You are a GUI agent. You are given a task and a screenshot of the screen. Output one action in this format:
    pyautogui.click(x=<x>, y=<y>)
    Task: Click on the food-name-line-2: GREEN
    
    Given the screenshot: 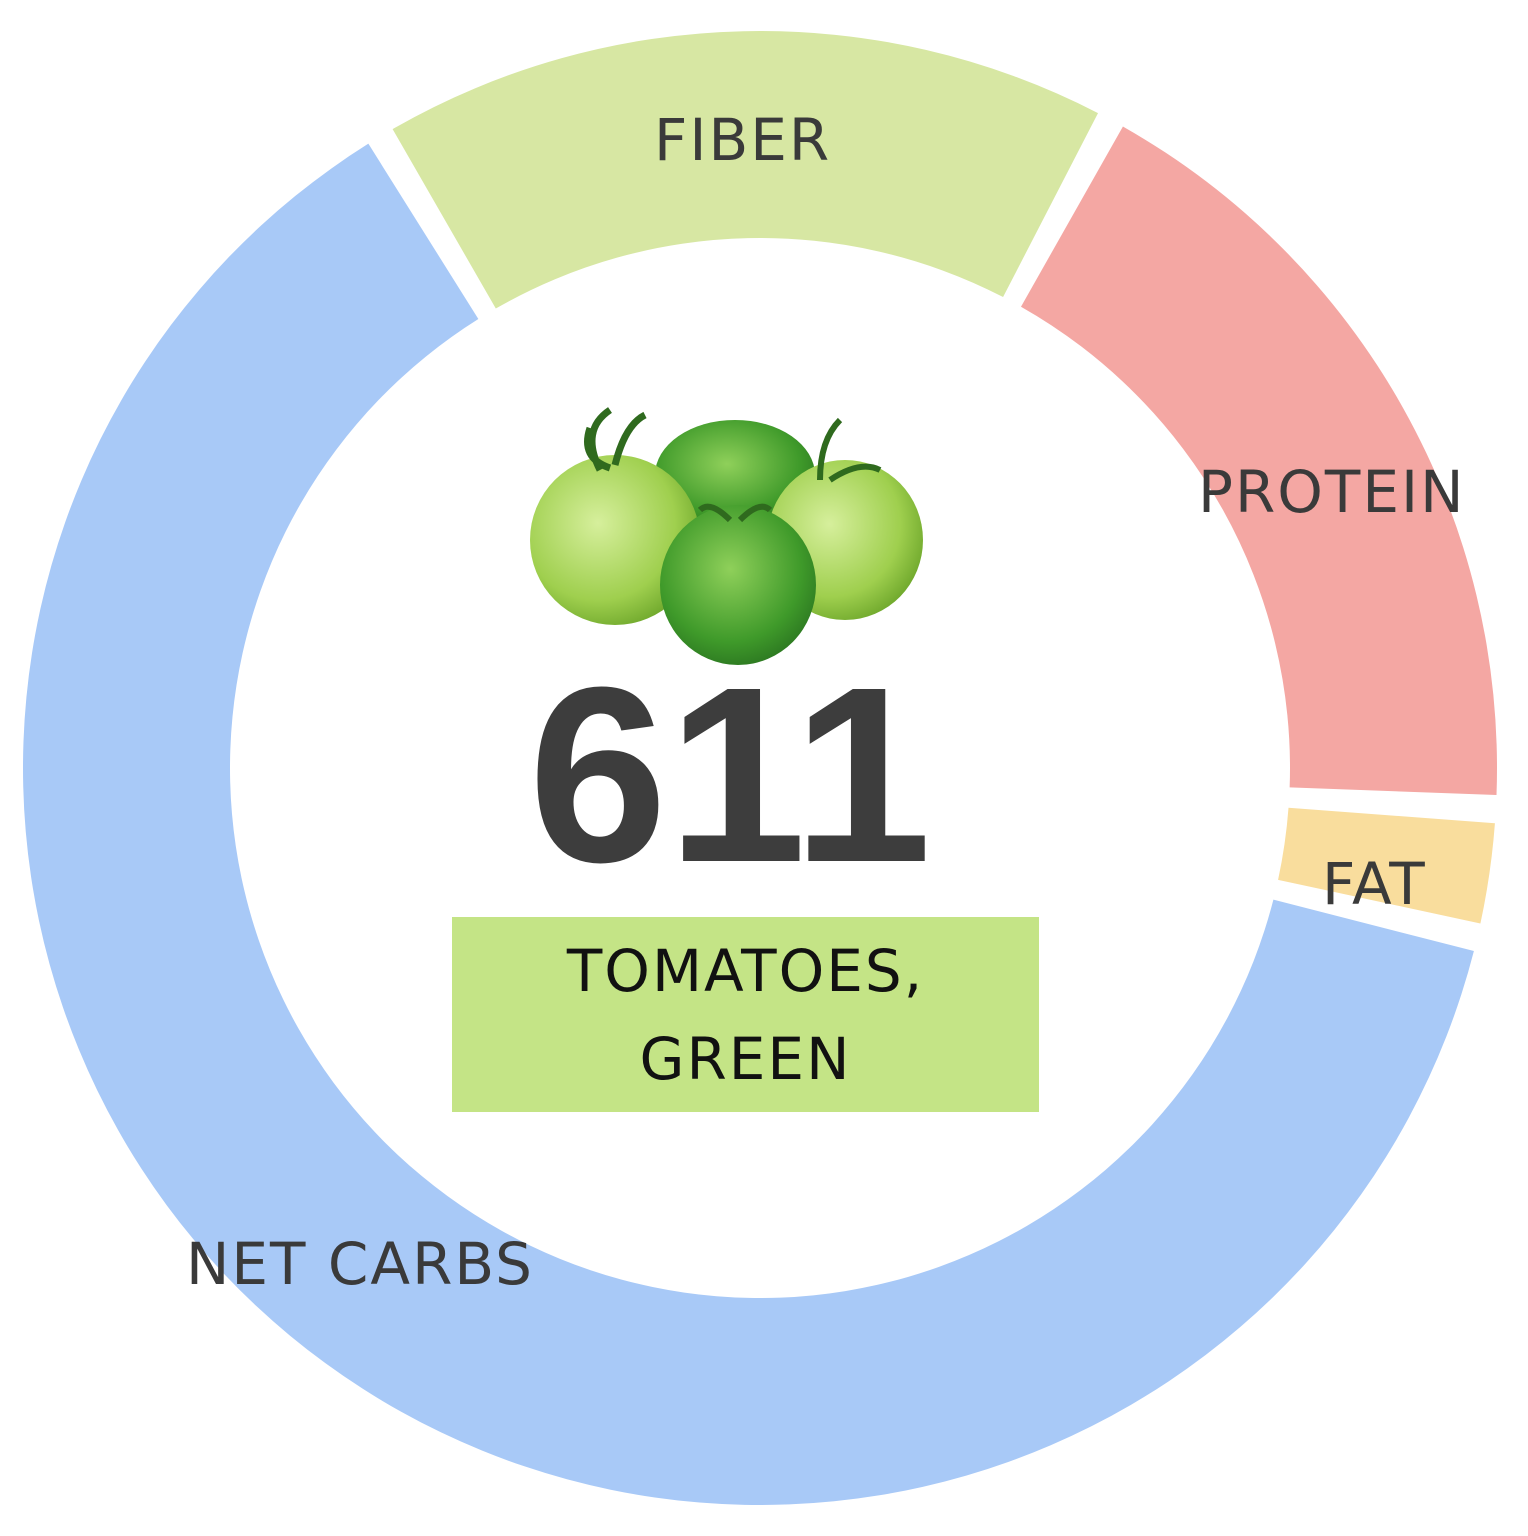 What is the action you would take?
    pyautogui.click(x=745, y=1058)
    